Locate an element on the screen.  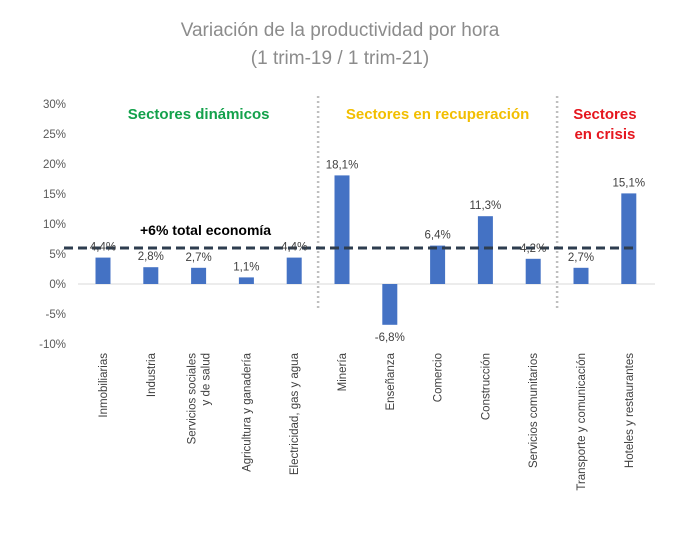
group-label: Sectores dinámicos is located at coordinates (199, 114).